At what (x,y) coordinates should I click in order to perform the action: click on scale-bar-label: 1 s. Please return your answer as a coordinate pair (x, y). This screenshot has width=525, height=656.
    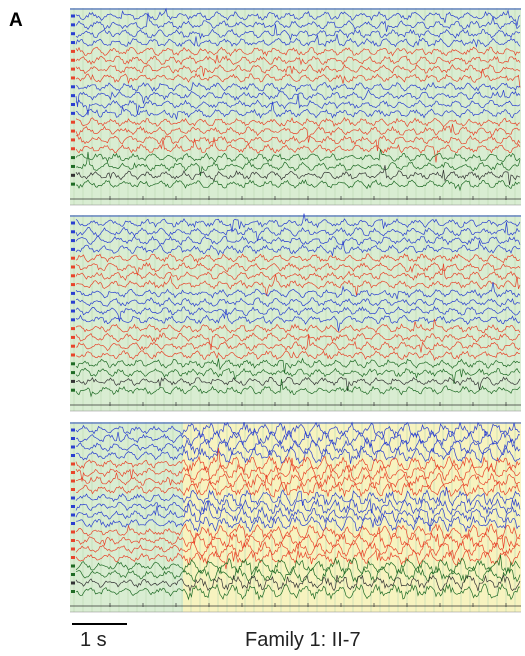
    Looking at the image, I should click on (93, 640).